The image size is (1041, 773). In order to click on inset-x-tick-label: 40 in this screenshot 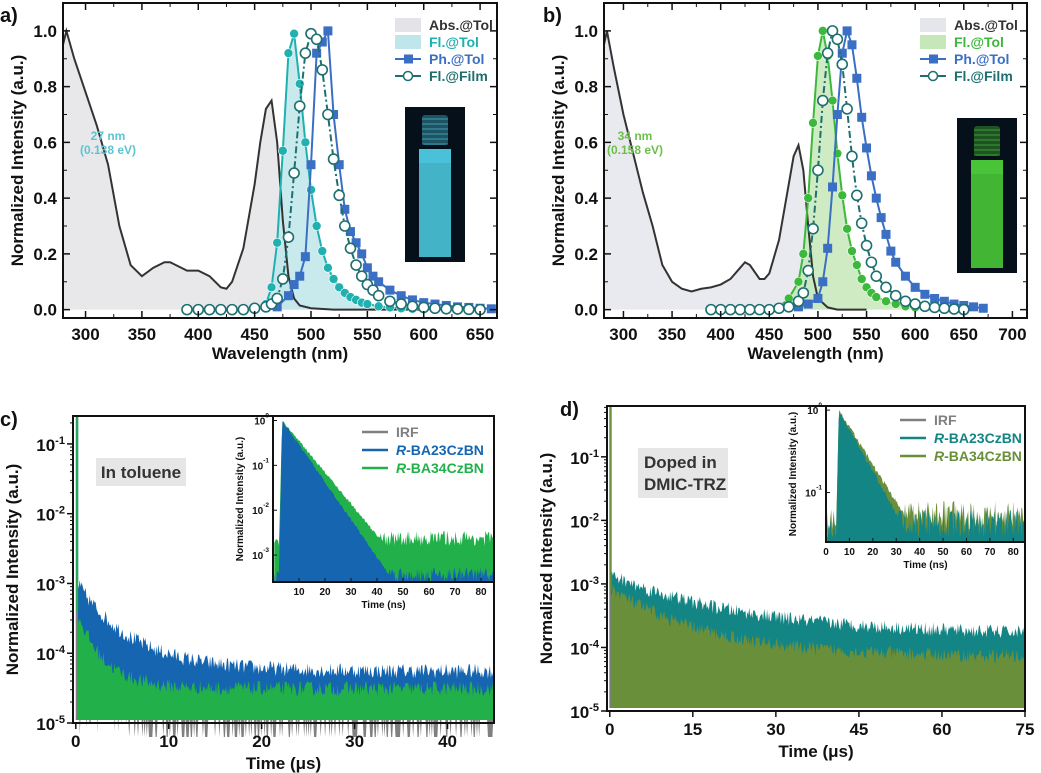, I will do `click(377, 592)`.